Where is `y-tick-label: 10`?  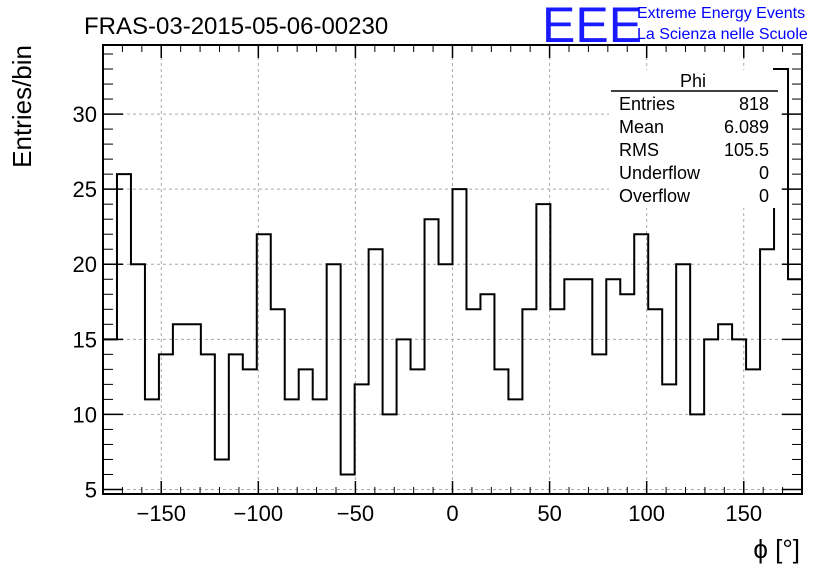
y-tick-label: 10 is located at coordinates (85, 414).